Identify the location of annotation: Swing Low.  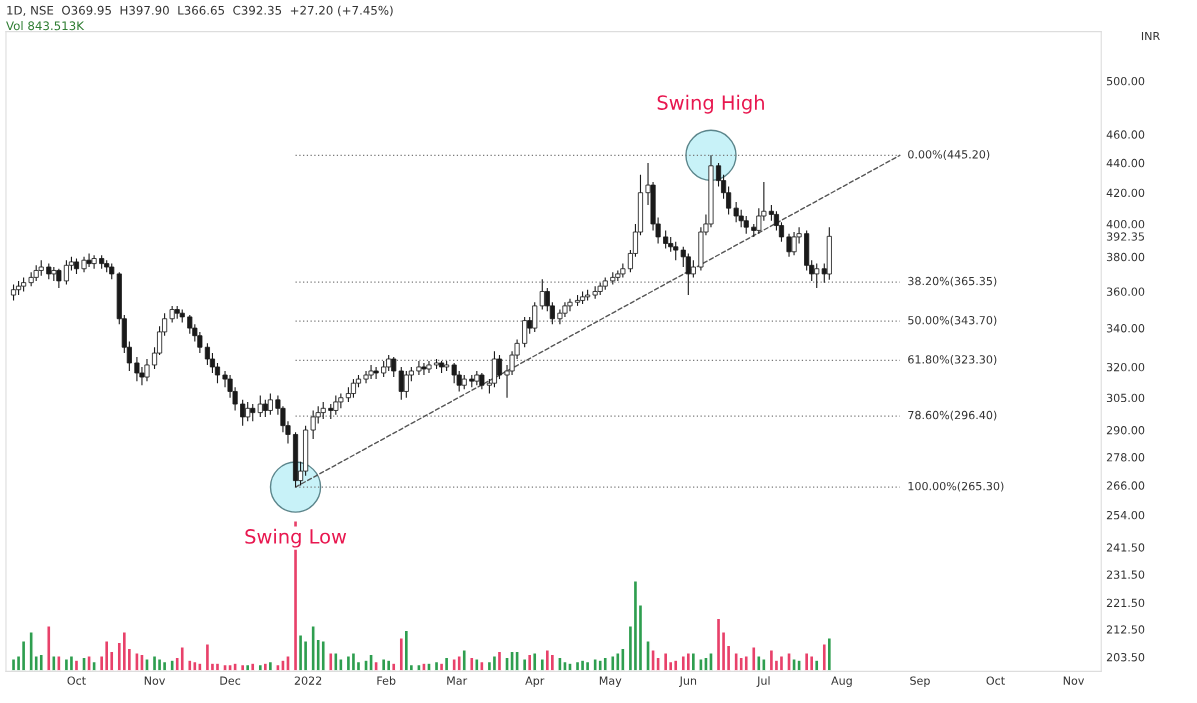
(296, 538).